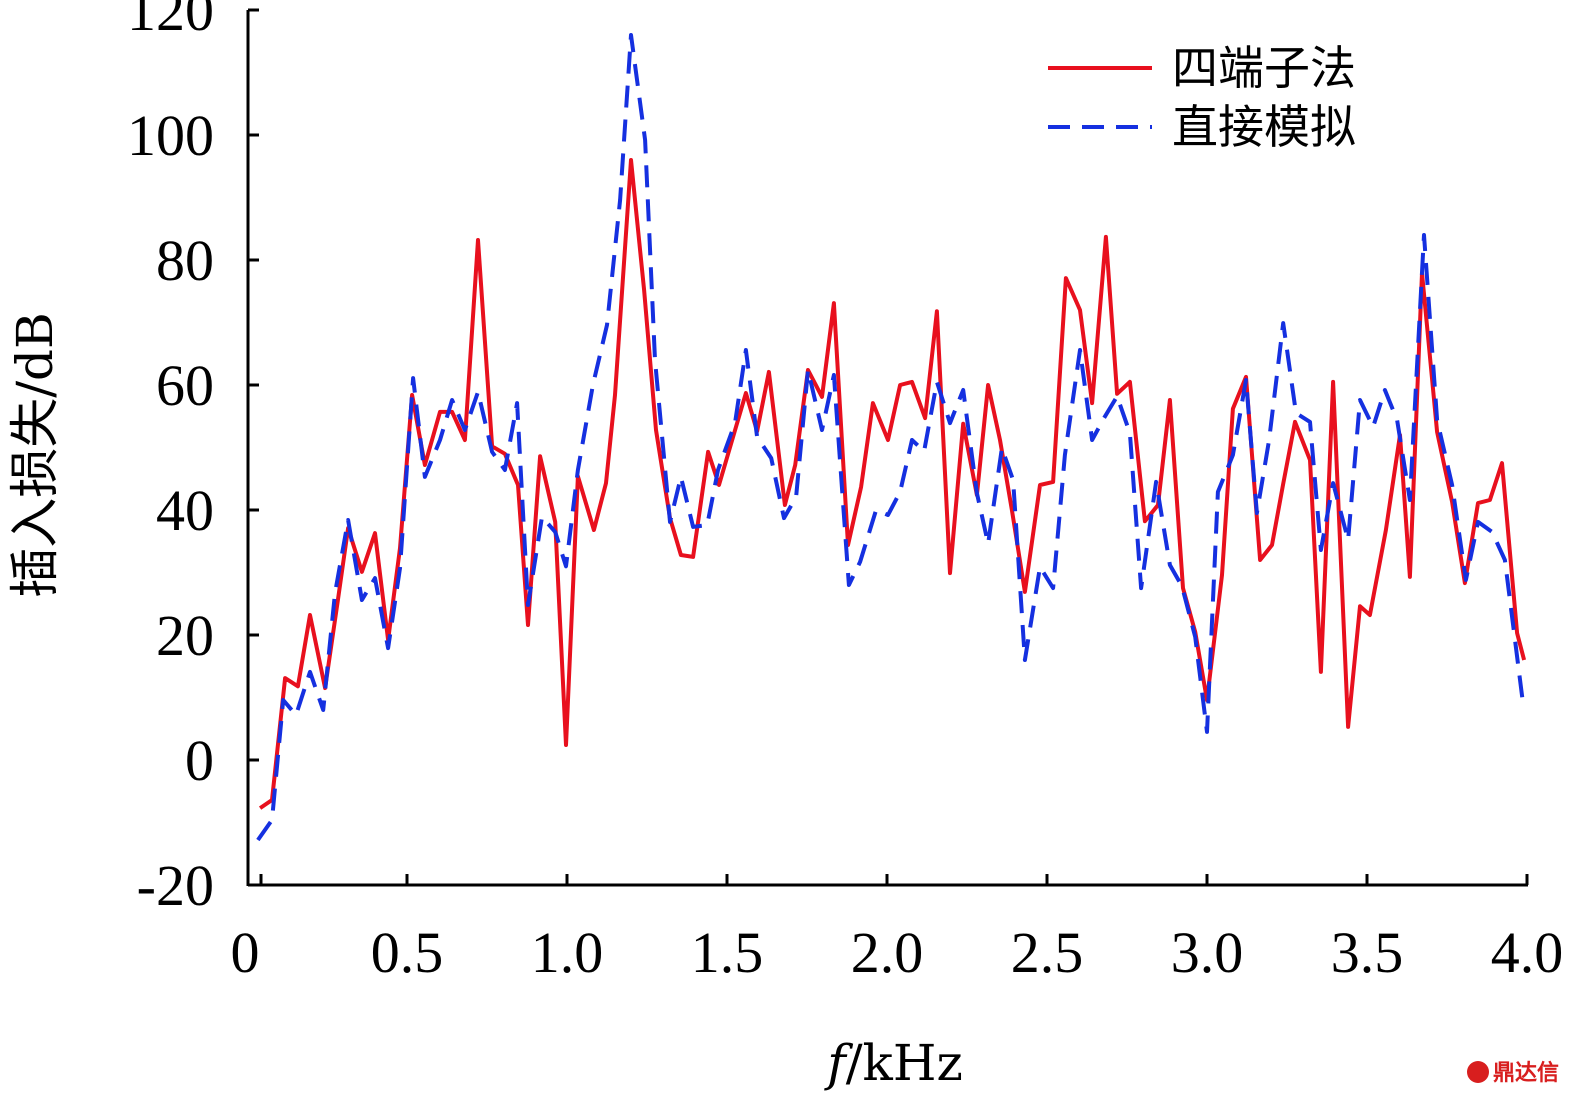 This screenshot has width=1573, height=1097. I want to click on watermark: 鼎达信, so click(1513, 1073).